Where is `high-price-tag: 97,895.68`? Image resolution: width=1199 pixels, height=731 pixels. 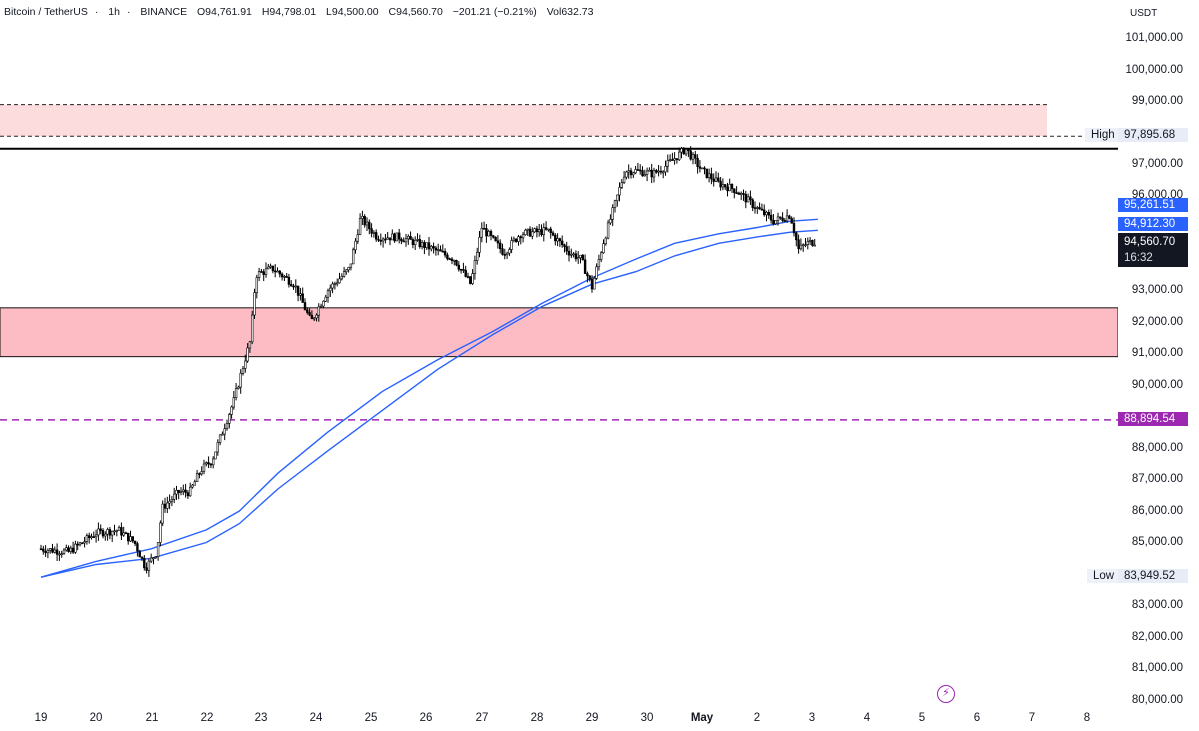
high-price-tag: 97,895.68 is located at coordinates (1153, 135).